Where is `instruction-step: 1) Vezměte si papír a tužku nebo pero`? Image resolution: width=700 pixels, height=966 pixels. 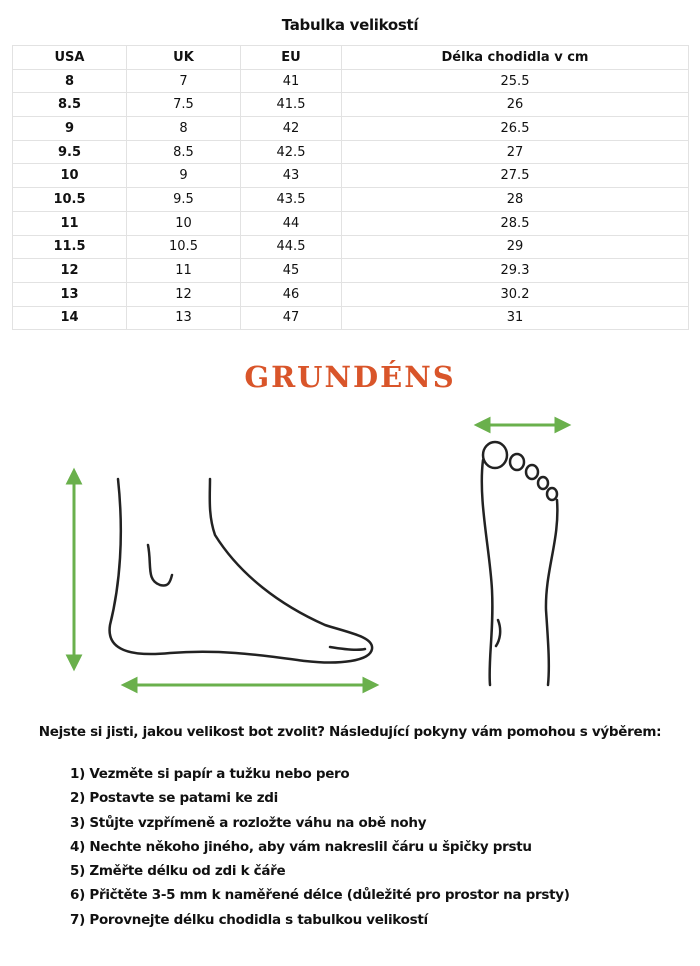
instruction-step: 1) Vezměte si papír a tužku nebo pero is located at coordinates (210, 774).